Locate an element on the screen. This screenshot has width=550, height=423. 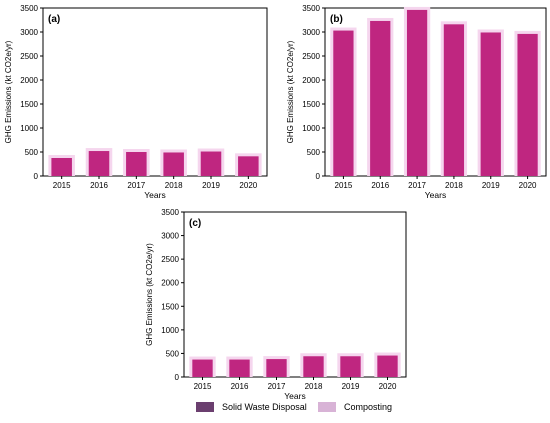
solid-waste-swatch is located at coordinates (205, 407).